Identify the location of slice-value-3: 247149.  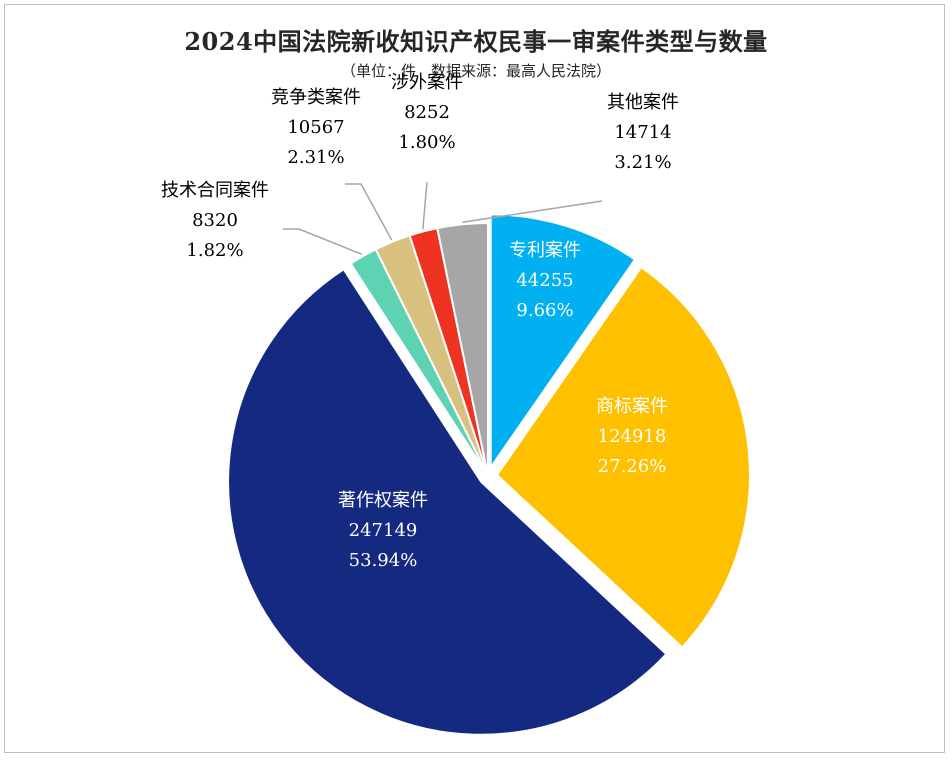
(383, 530).